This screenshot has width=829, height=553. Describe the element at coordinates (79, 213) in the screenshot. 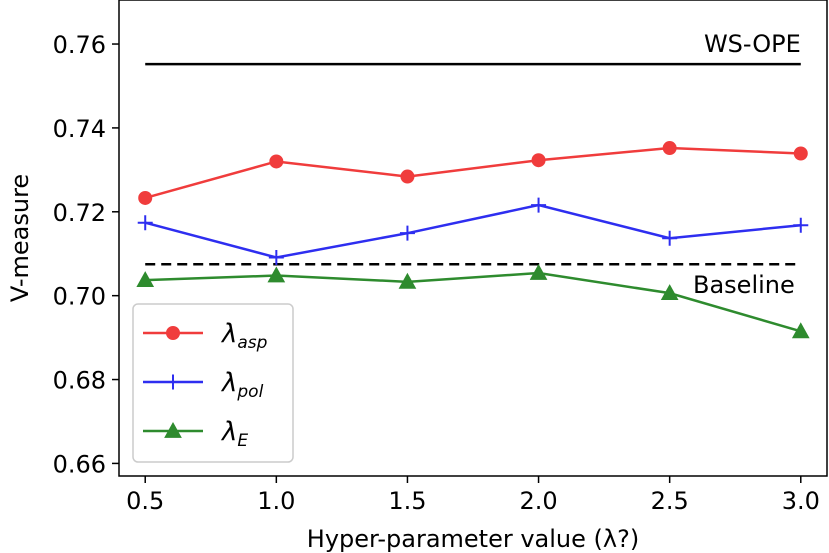

I see `y-tick-label: 0.72` at that location.